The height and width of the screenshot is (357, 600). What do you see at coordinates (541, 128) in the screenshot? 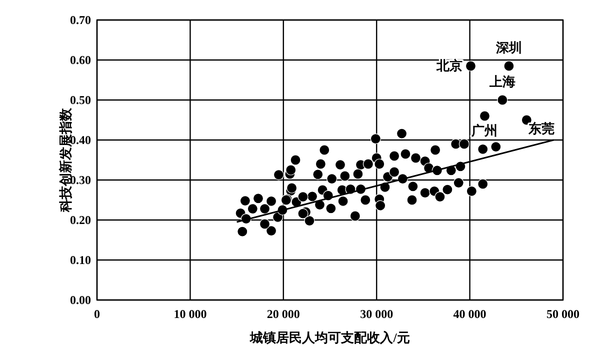
I see `annotation: 东莞` at bounding box center [541, 128].